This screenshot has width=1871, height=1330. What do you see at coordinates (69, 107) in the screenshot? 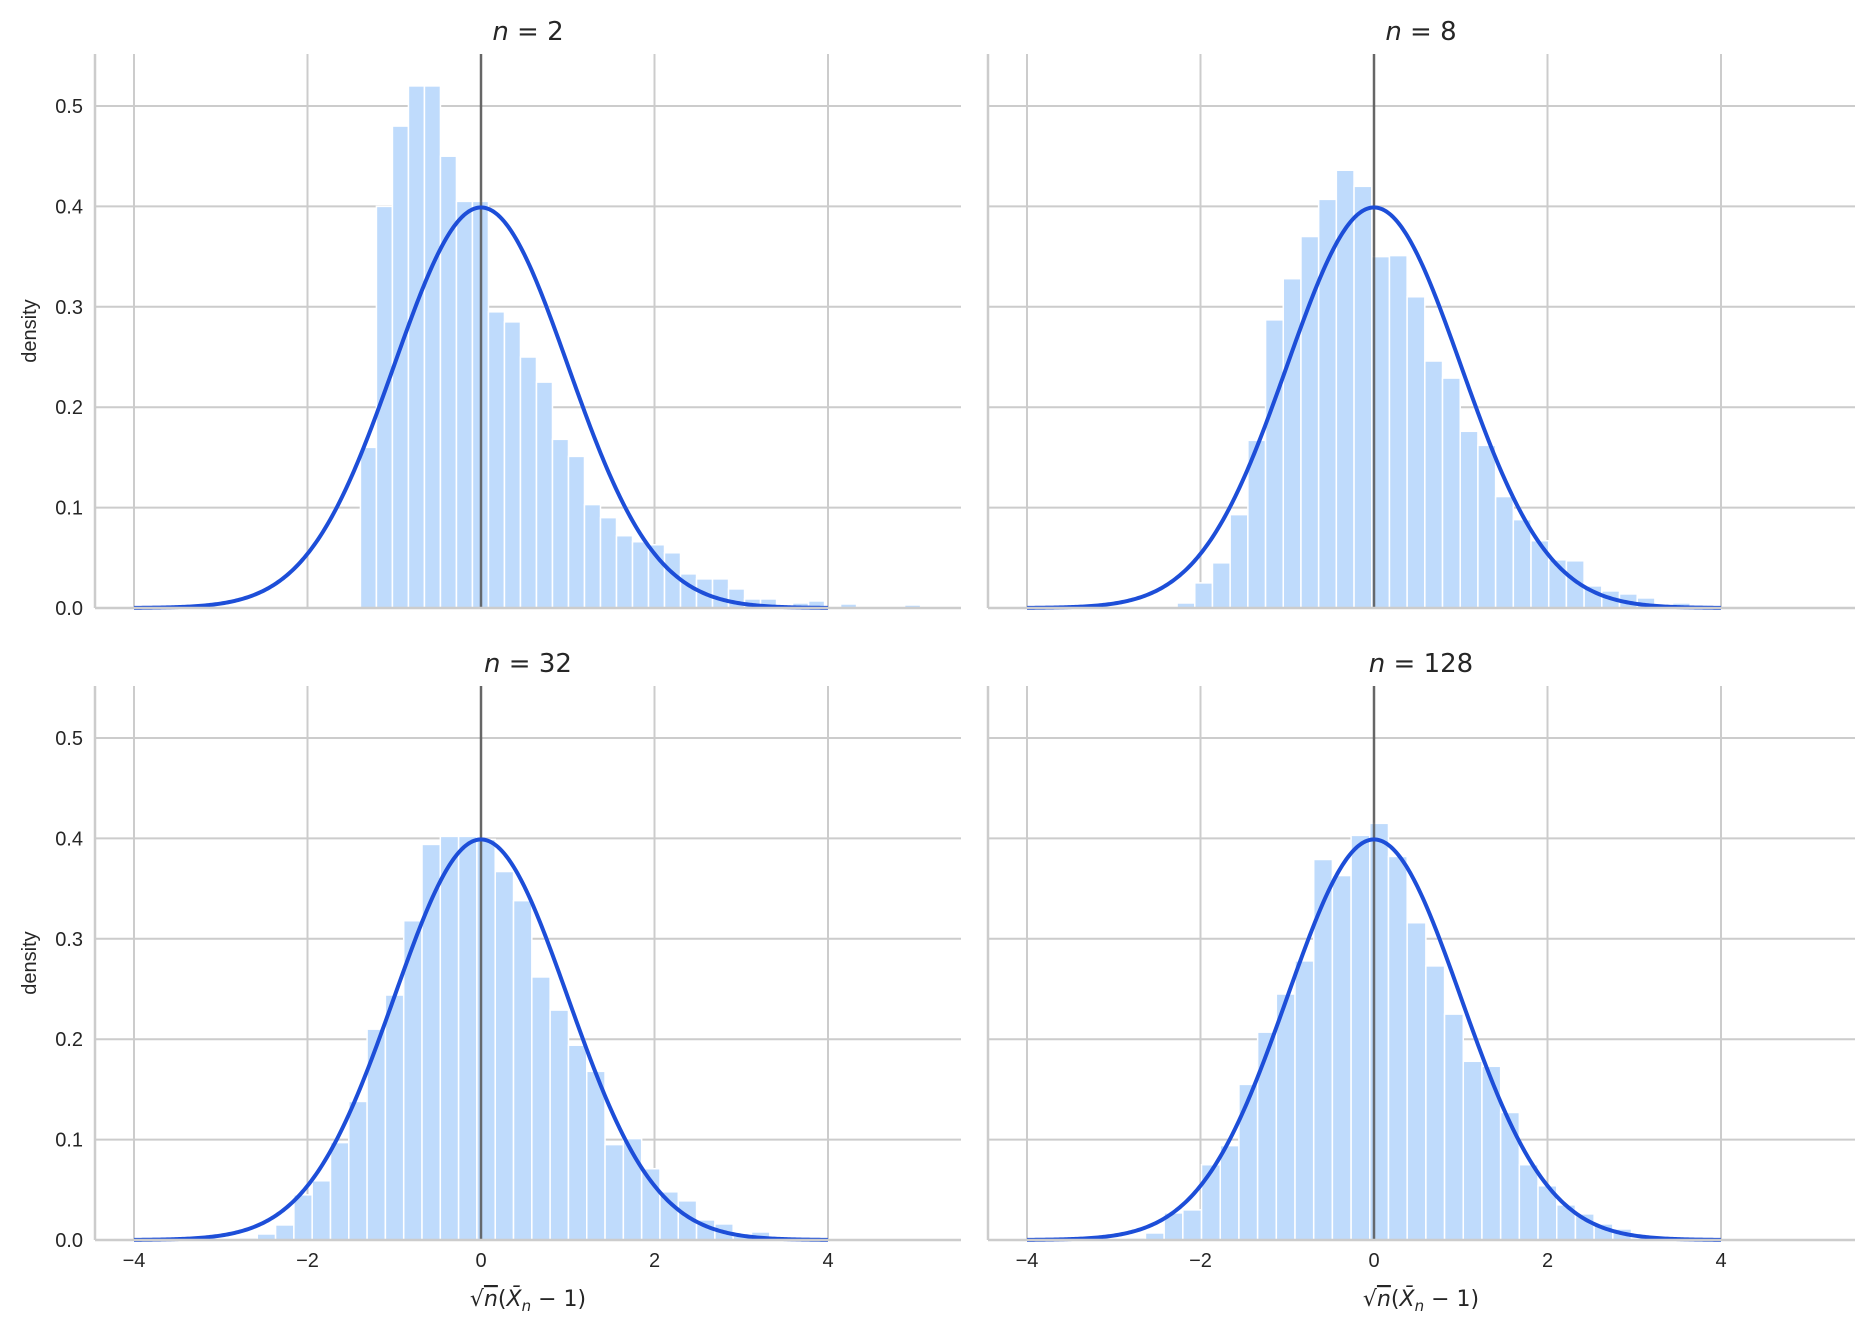
I see `y-tick-label: 0.5` at bounding box center [69, 107].